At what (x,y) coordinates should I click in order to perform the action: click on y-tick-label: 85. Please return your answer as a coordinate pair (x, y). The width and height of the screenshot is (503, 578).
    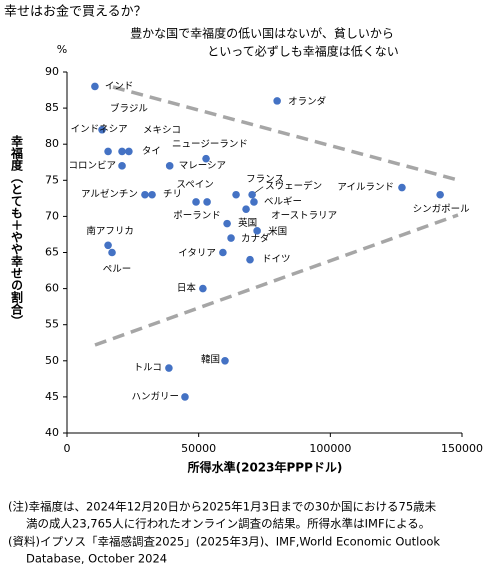
    Looking at the image, I should click on (52, 107).